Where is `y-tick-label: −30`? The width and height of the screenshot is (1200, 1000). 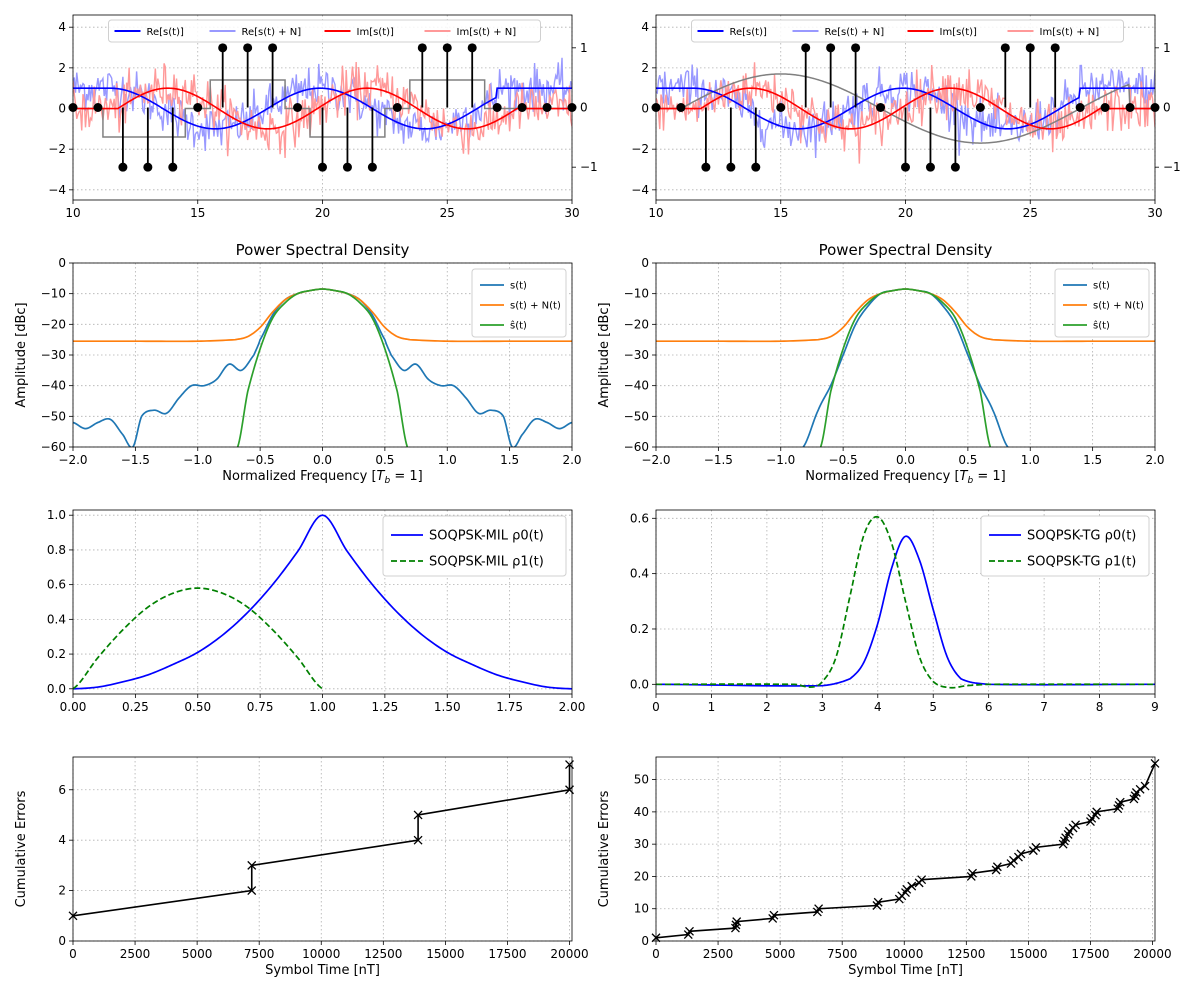 y-tick-label: −30 is located at coordinates (53, 355).